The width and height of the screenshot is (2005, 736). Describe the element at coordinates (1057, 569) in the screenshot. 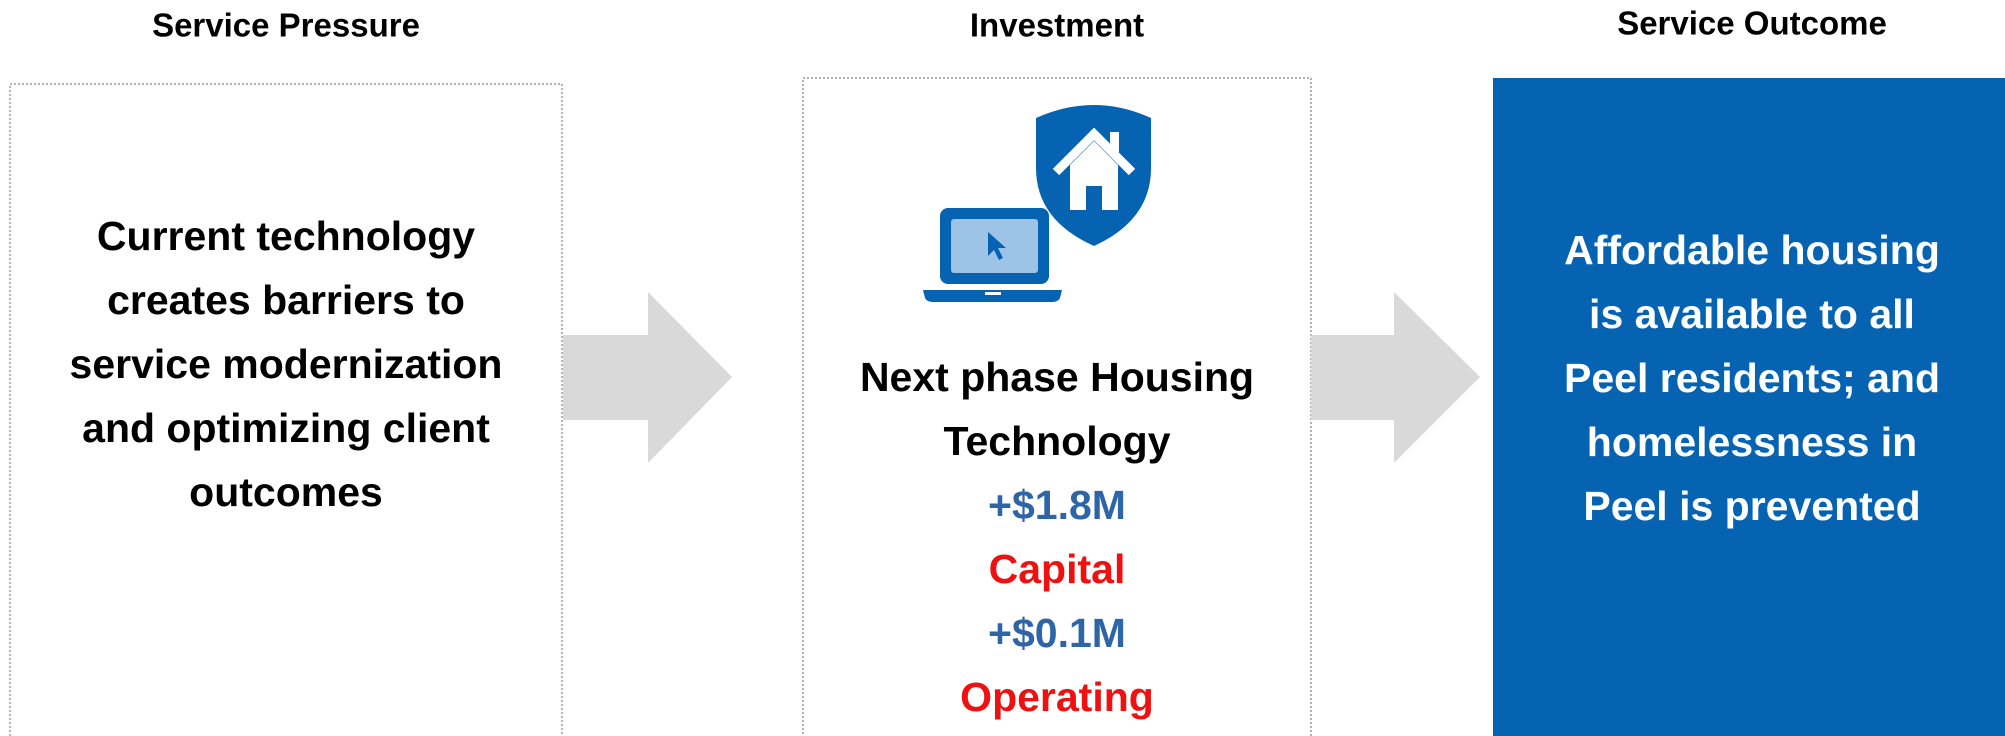

I see `budget-type: Capital` at that location.